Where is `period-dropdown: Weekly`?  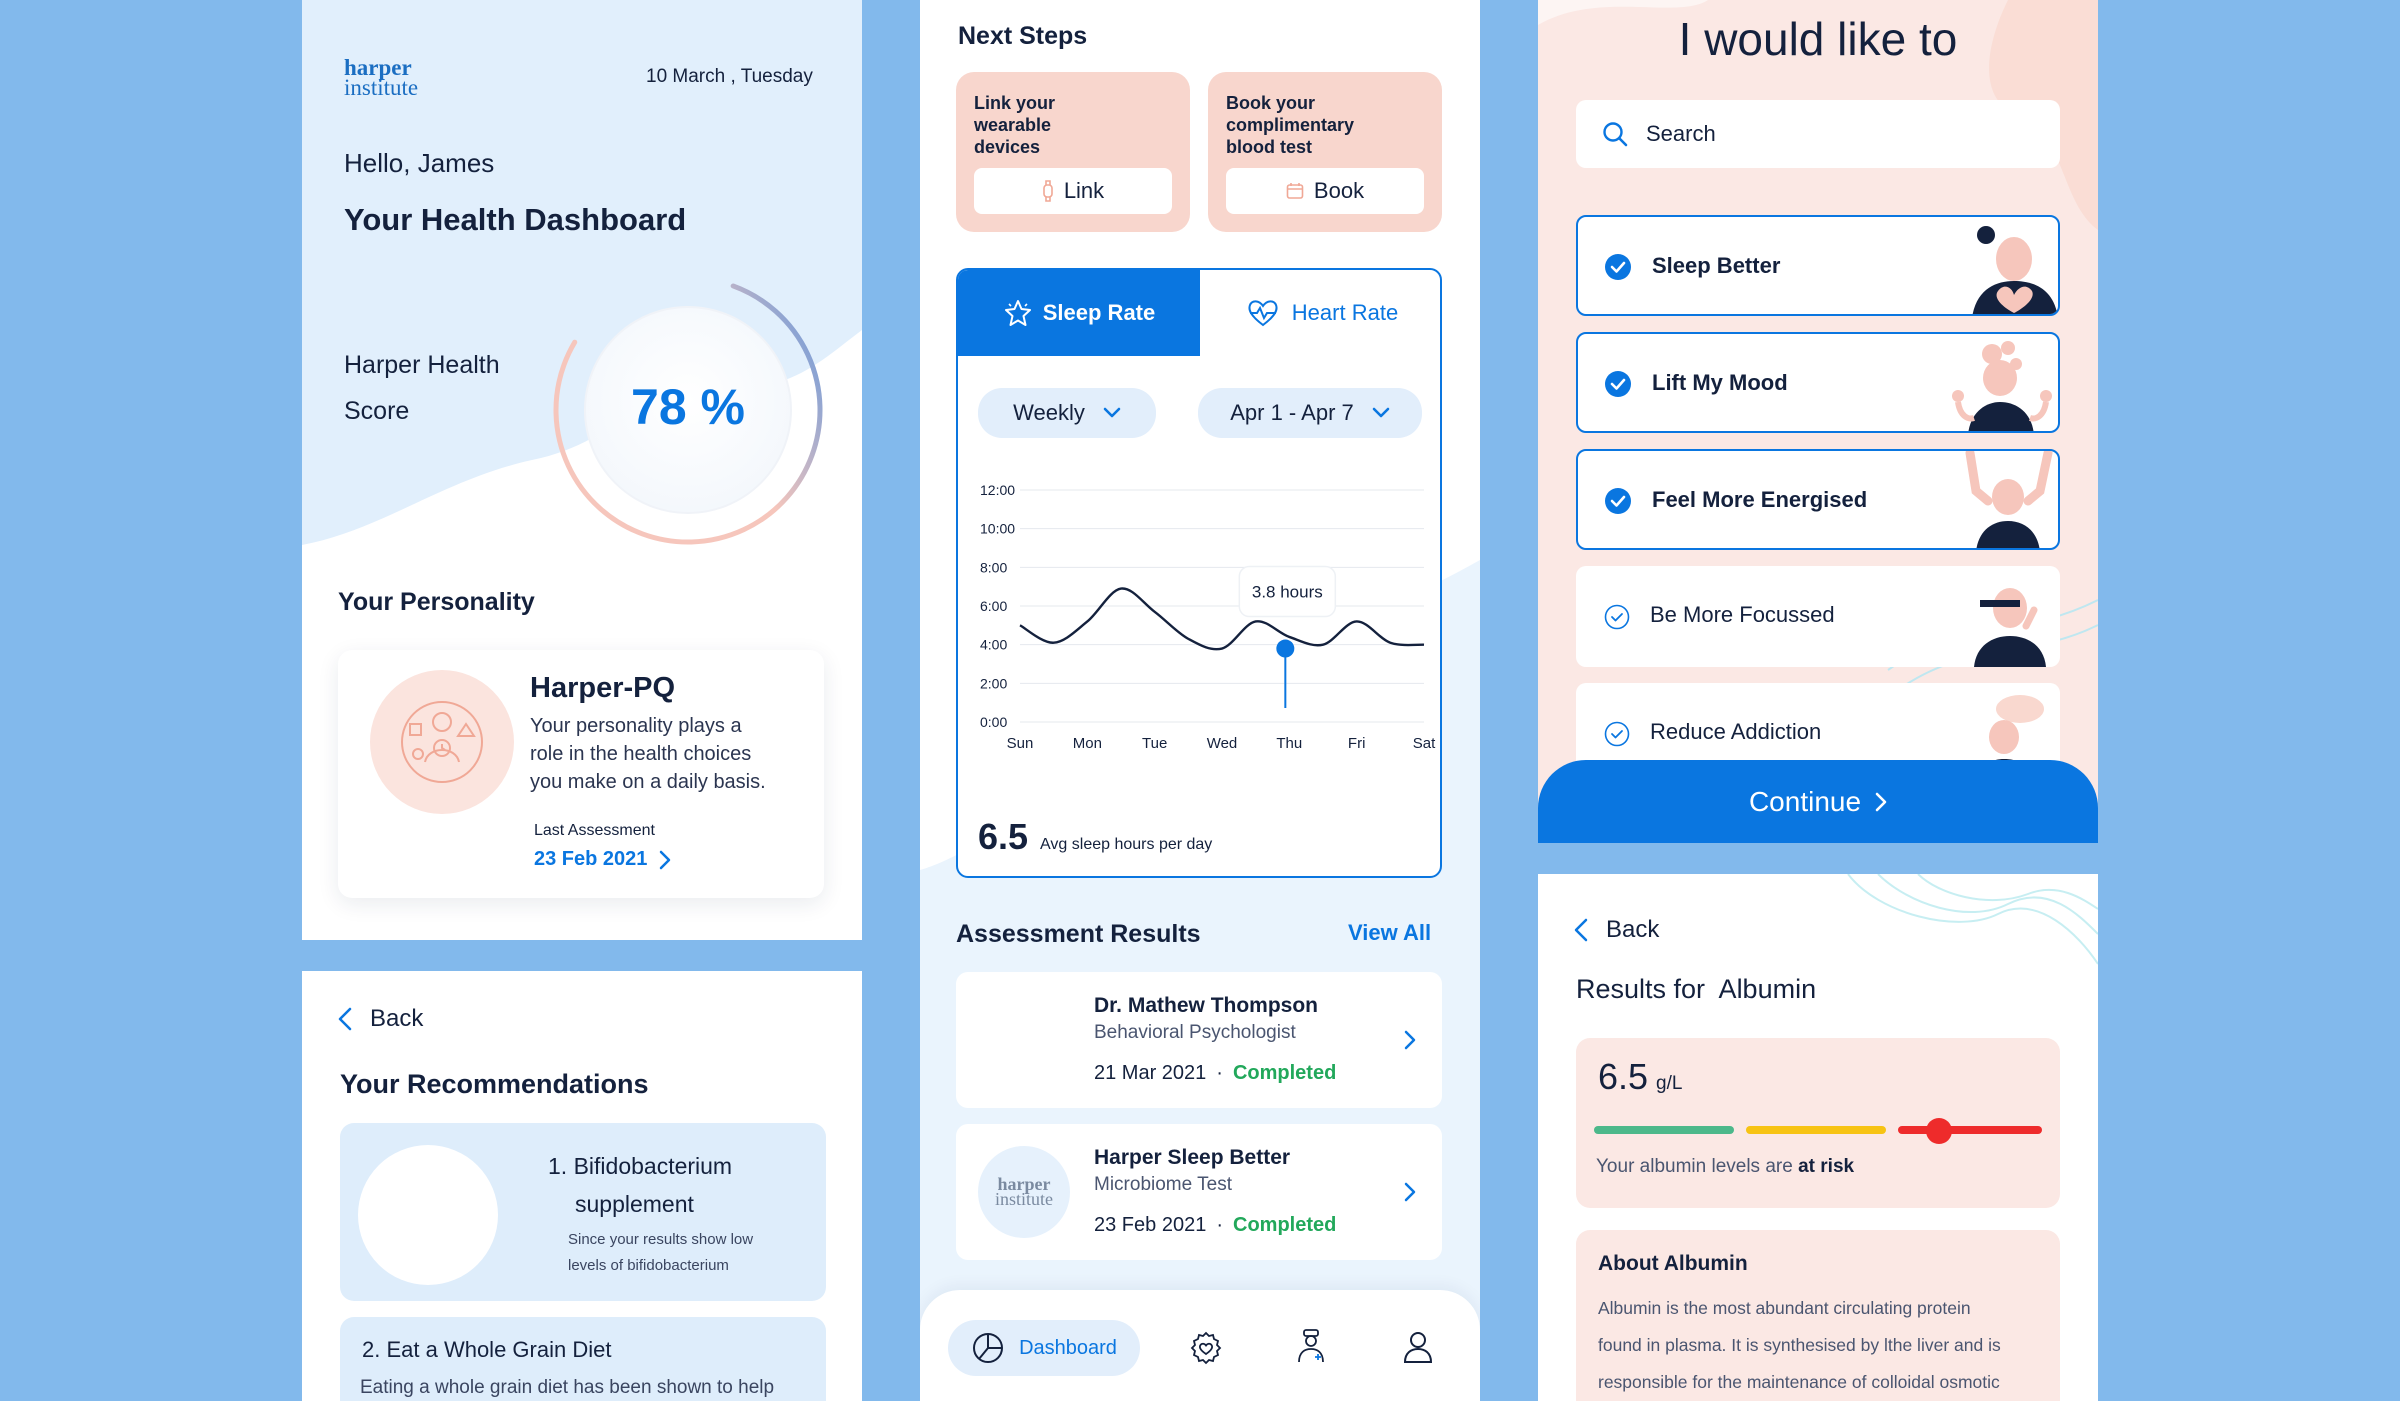
period-dropdown: Weekly is located at coordinates (1067, 413).